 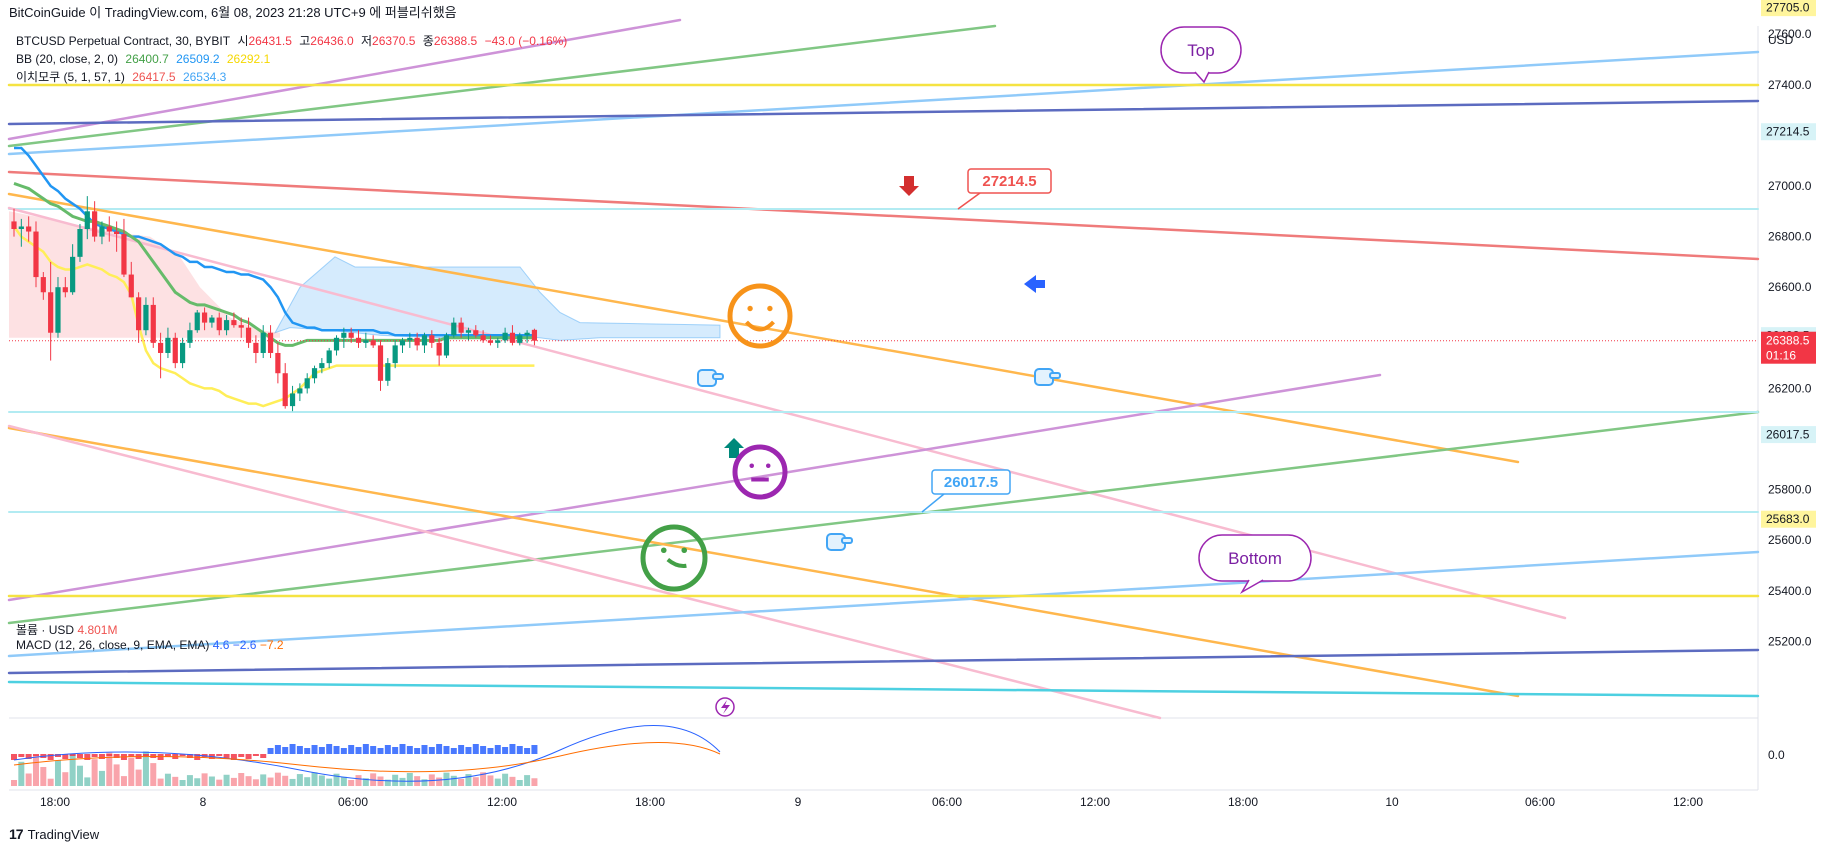 What do you see at coordinates (1790, 490) in the screenshot?
I see `price-tick-label: 25800.0` at bounding box center [1790, 490].